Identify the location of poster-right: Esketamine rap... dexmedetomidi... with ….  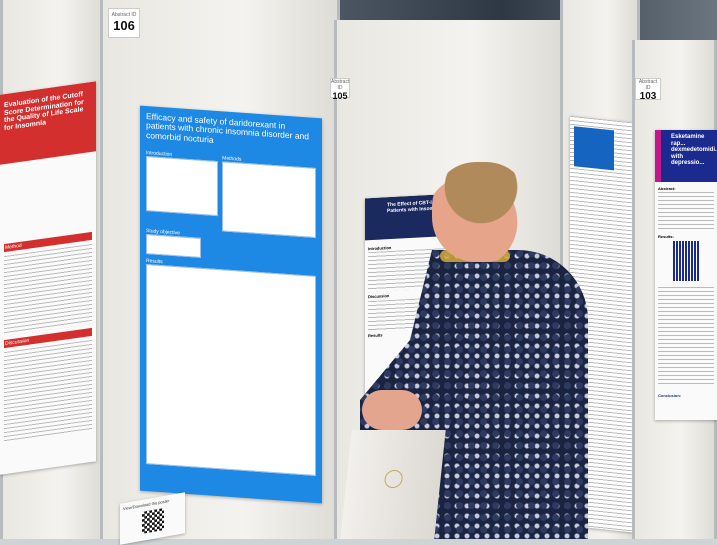
(686, 275).